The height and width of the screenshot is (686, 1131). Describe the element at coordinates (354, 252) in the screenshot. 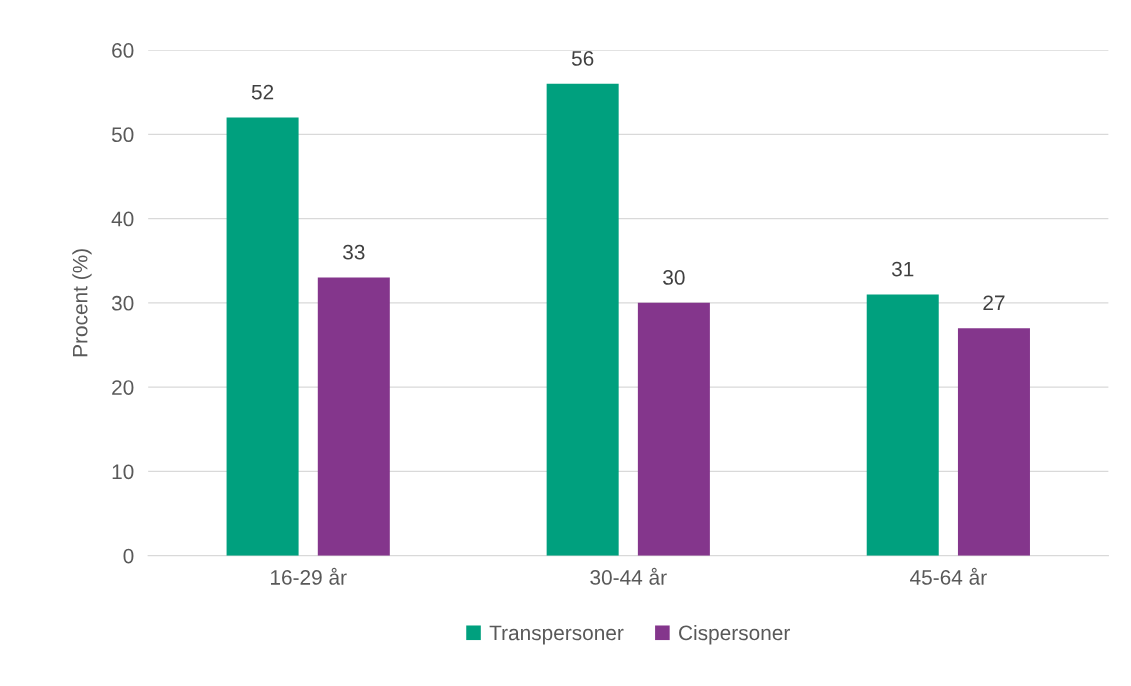

I see `data-label: 33` at that location.